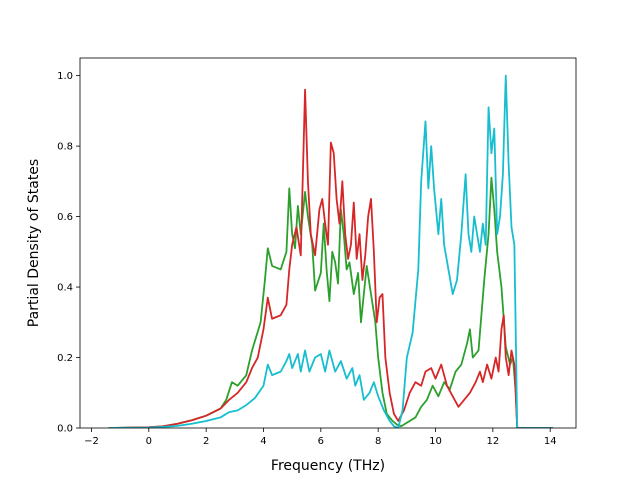 Image resolution: width=640 pixels, height=480 pixels. I want to click on x-tick-label: 10, so click(435, 441).